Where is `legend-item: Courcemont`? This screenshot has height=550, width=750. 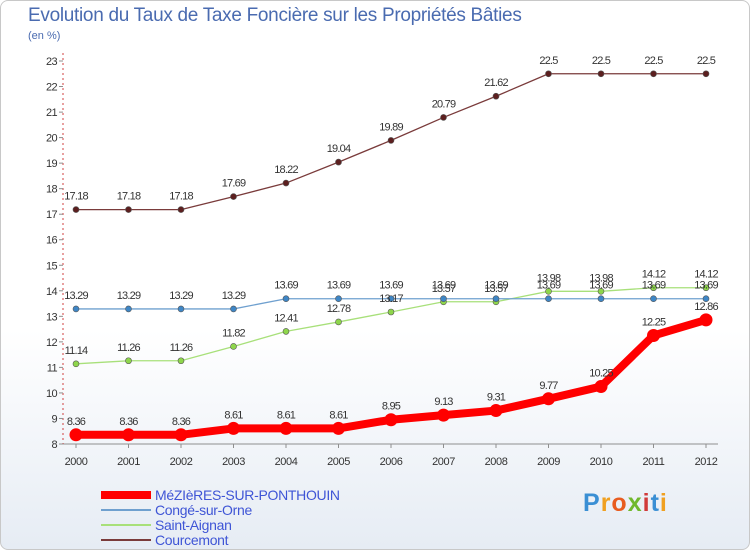
legend-item: Courcemont is located at coordinates (220, 539).